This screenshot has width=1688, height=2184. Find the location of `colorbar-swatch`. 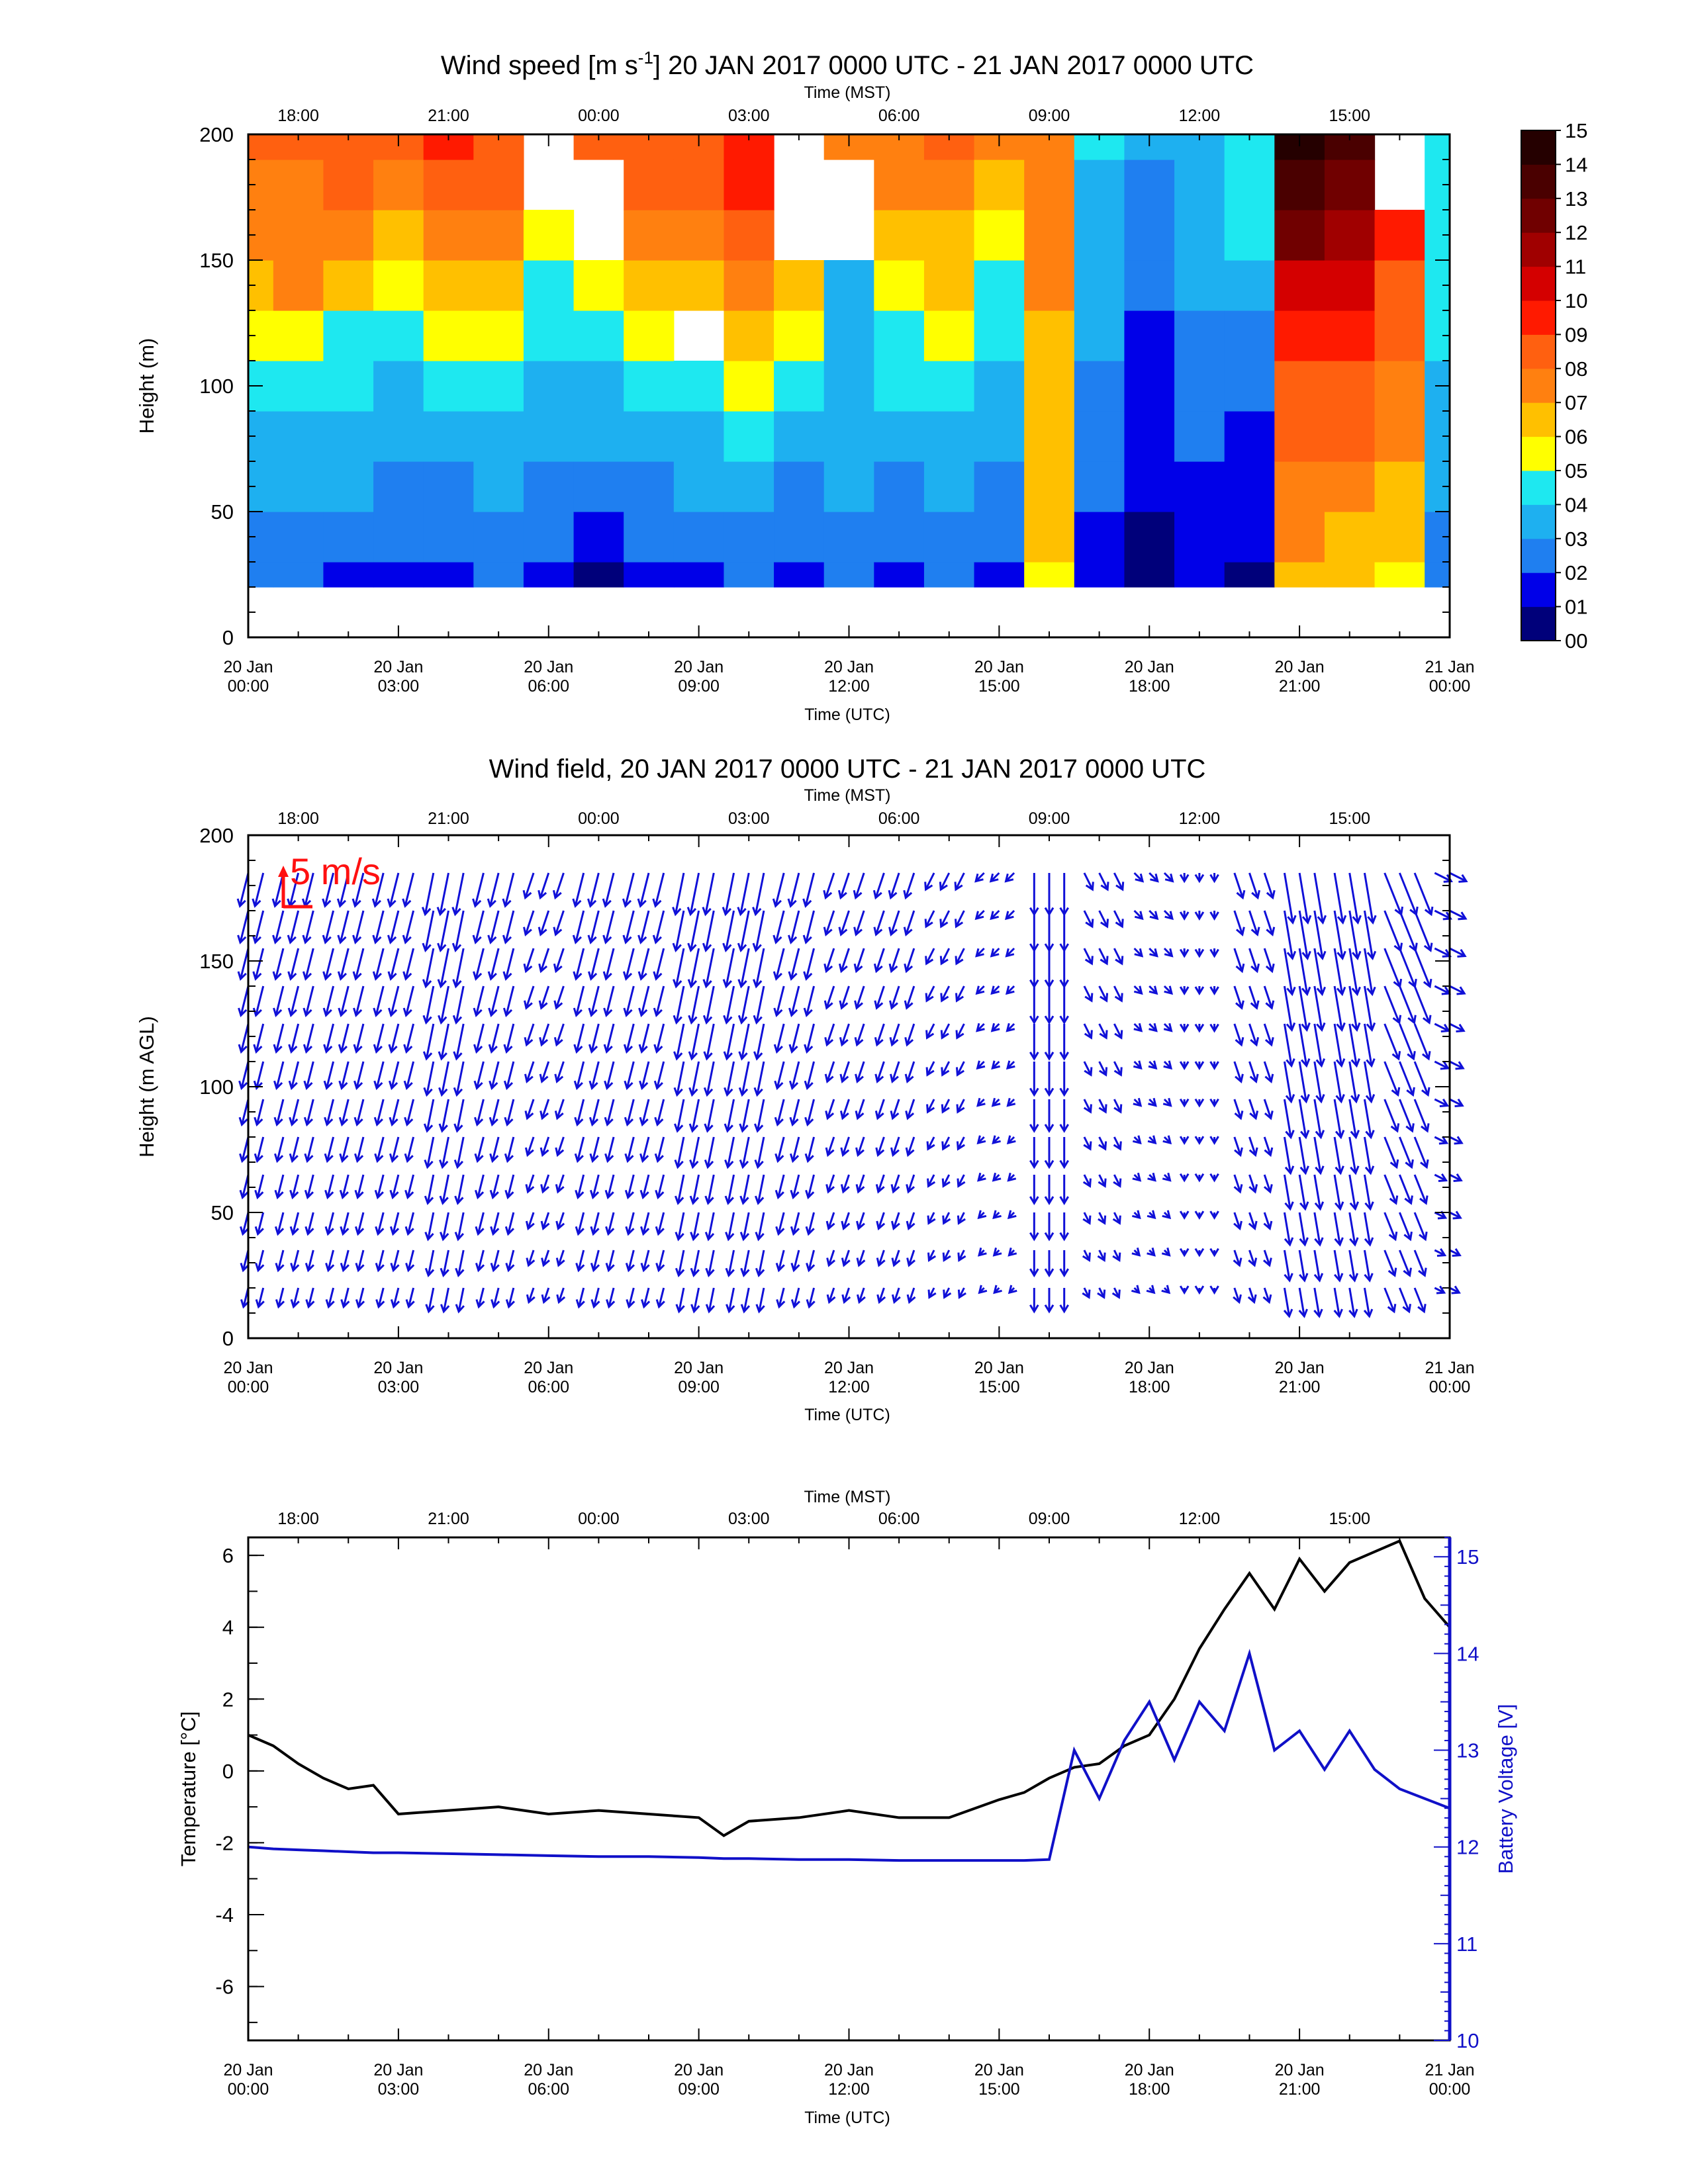

colorbar-swatch is located at coordinates (1538, 454).